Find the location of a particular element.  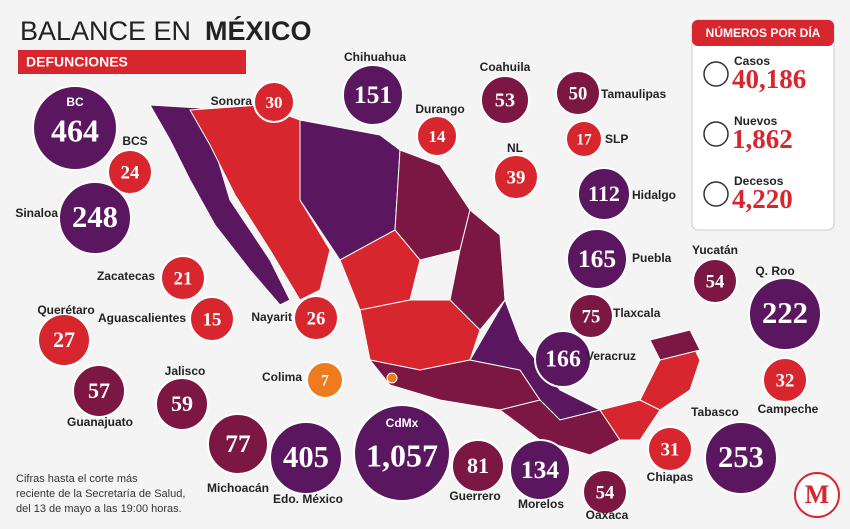

state-name: Yucatán is located at coordinates (715, 250).